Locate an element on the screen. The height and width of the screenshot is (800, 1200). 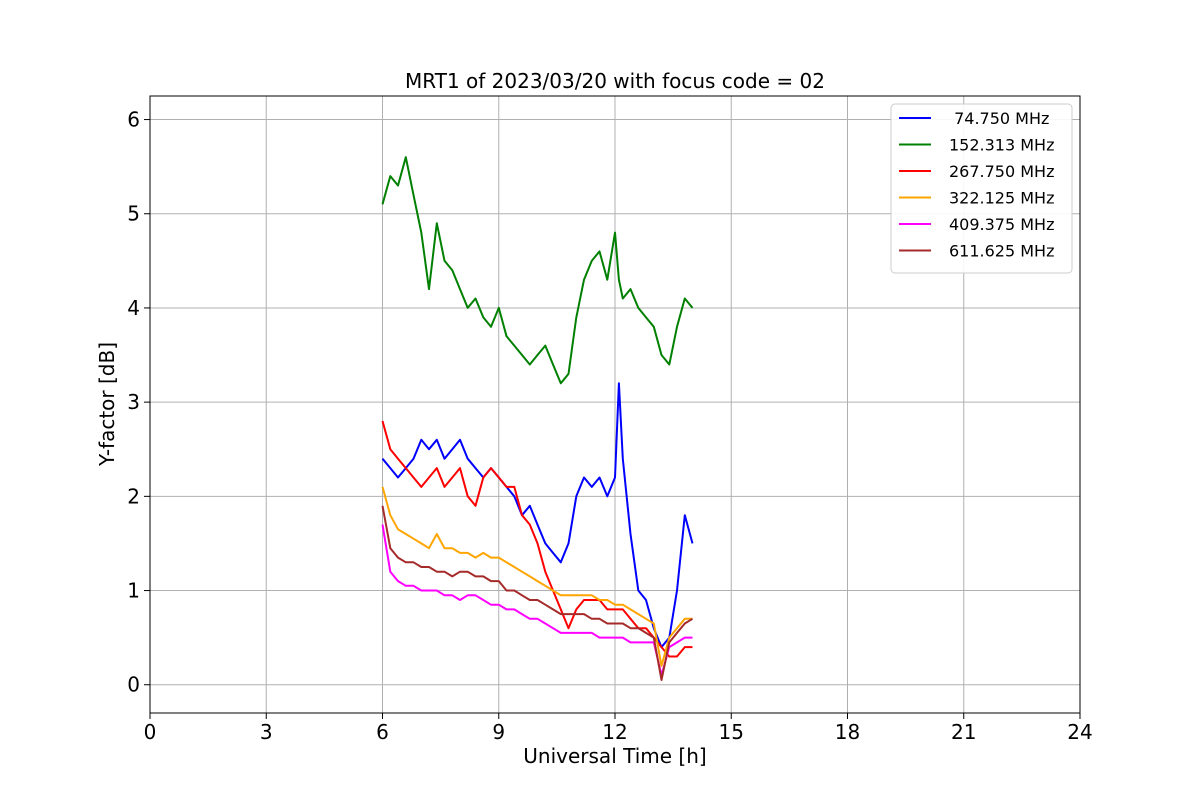
legend-box is located at coordinates (981, 188).